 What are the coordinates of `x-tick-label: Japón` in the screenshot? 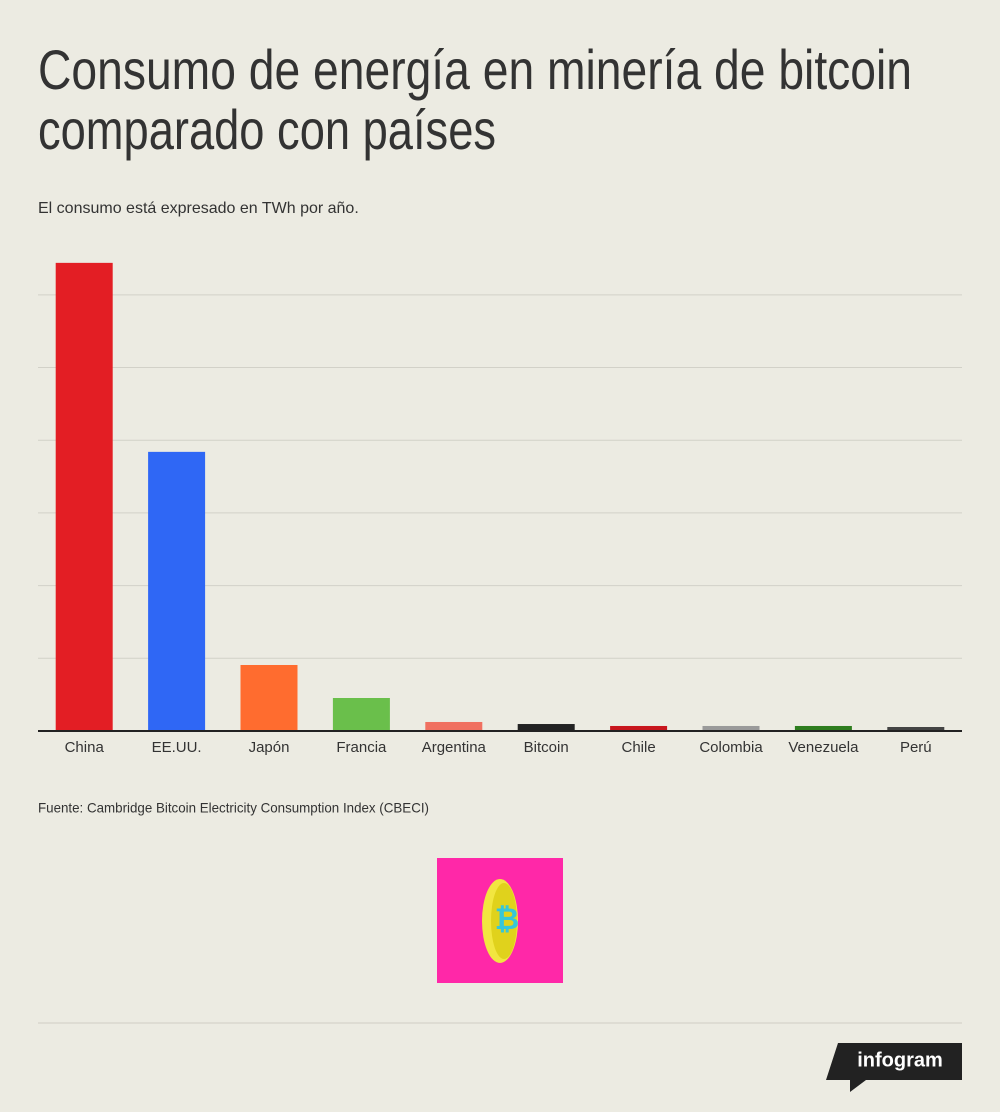 It's located at (269, 747).